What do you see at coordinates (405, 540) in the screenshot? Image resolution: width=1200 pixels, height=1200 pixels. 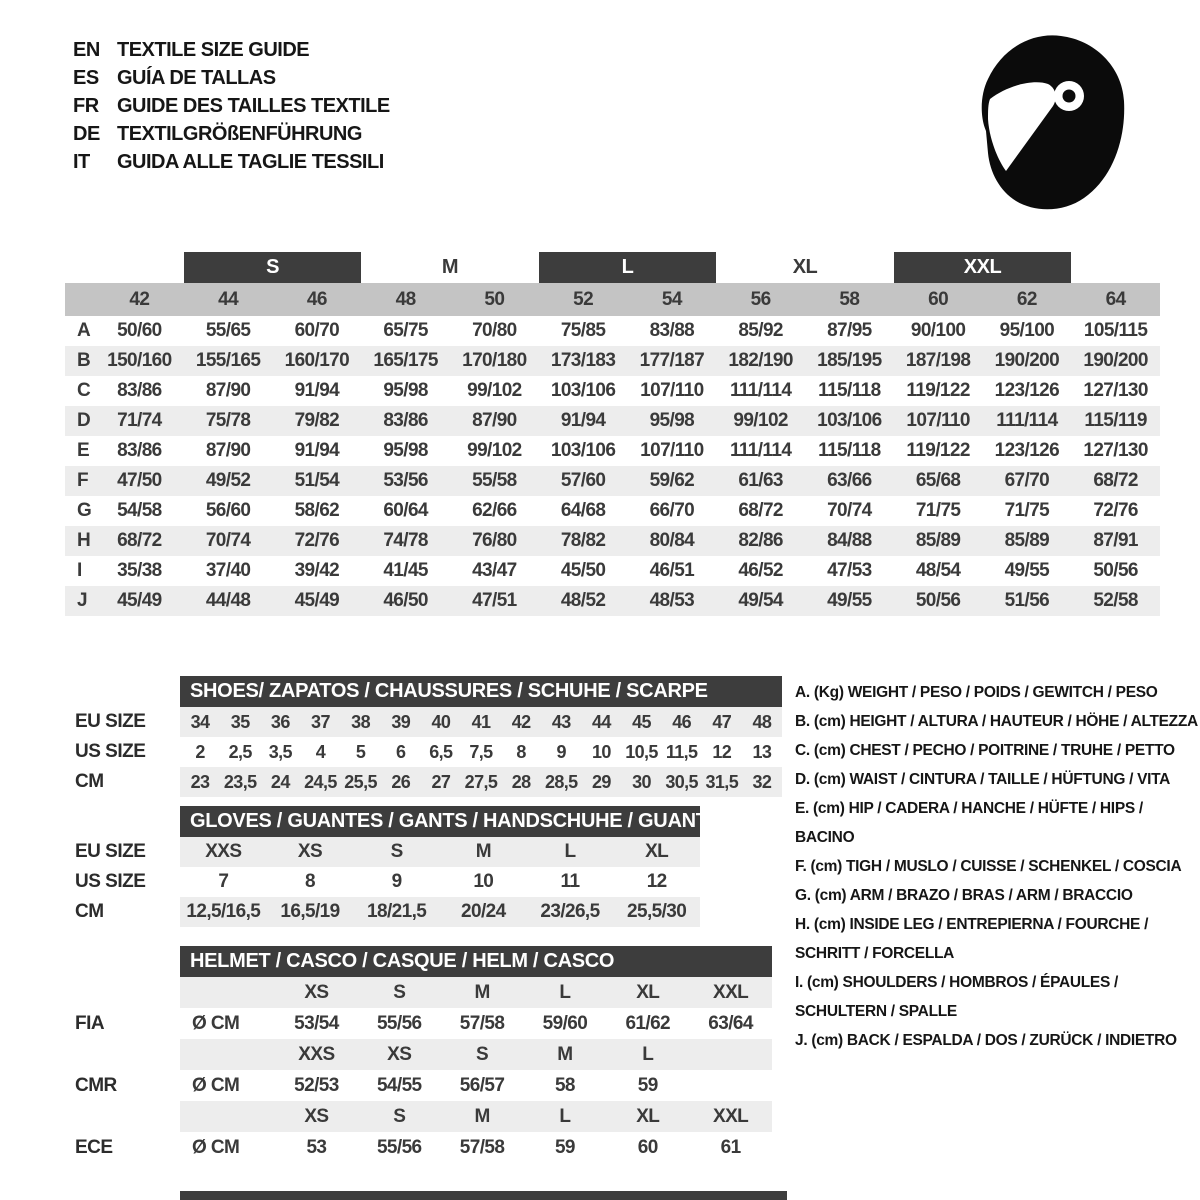 I see `measure-value: 74/78` at bounding box center [405, 540].